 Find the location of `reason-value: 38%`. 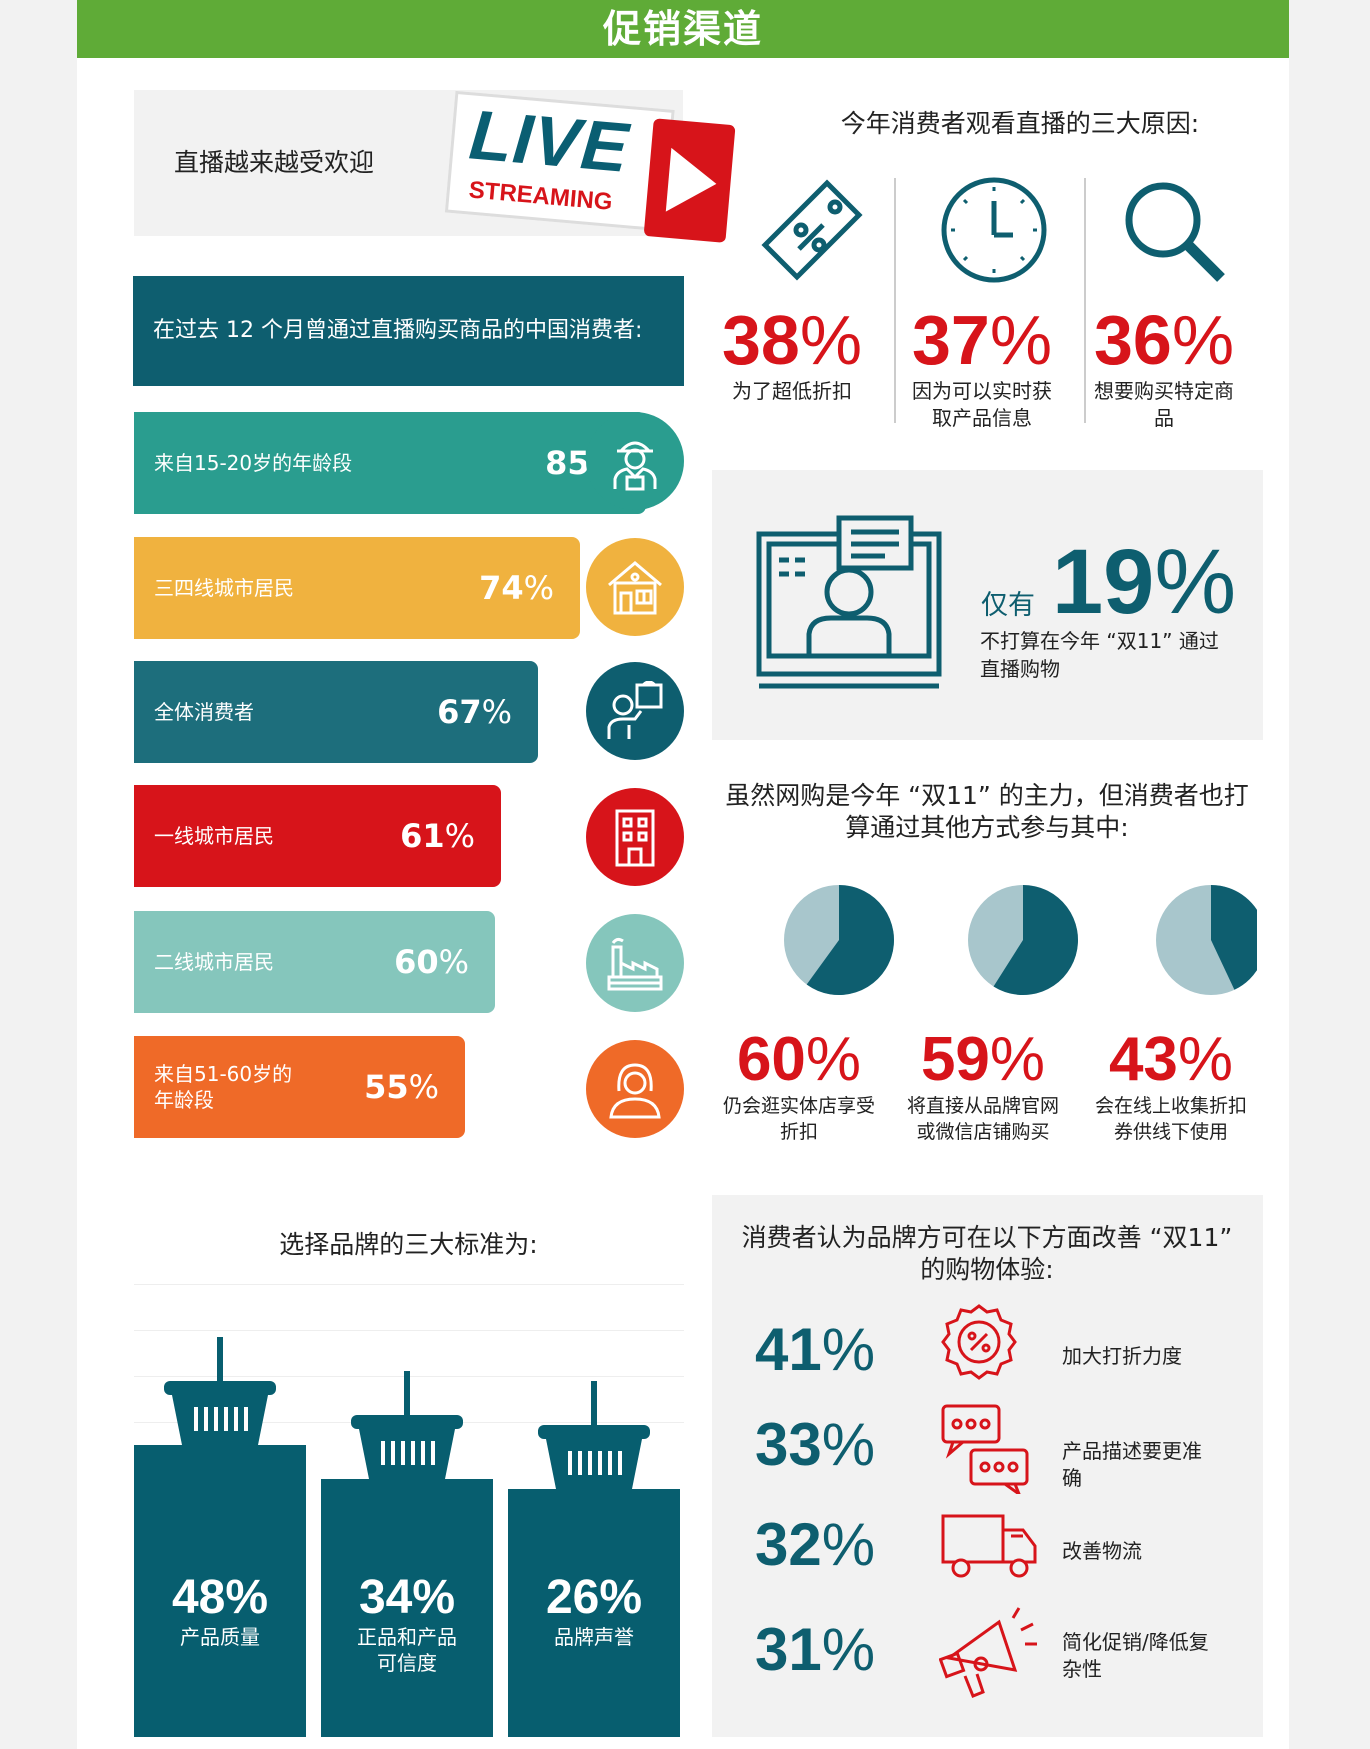

reason-value: 38% is located at coordinates (792, 340).